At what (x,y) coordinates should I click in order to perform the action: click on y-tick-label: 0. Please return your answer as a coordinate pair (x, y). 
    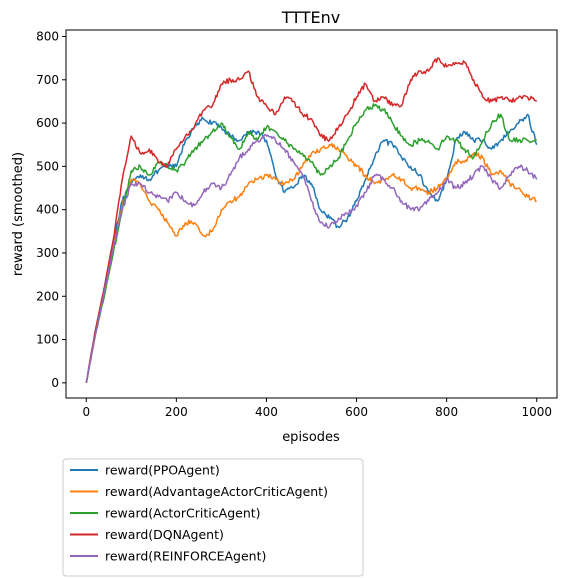
    Looking at the image, I should click on (55, 383).